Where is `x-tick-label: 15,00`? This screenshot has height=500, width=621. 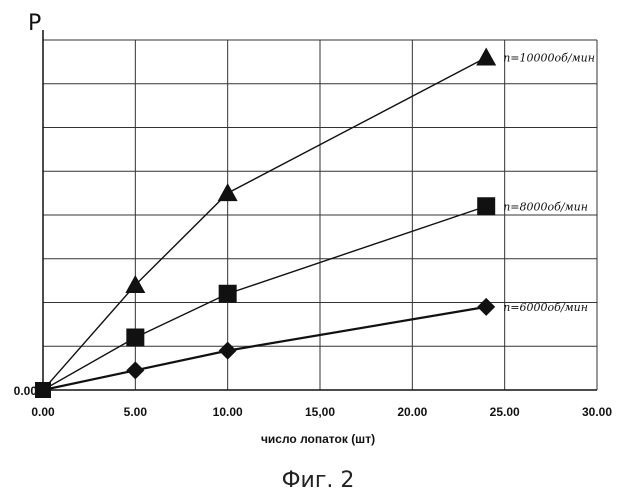
x-tick-label: 15,00 is located at coordinates (320, 412).